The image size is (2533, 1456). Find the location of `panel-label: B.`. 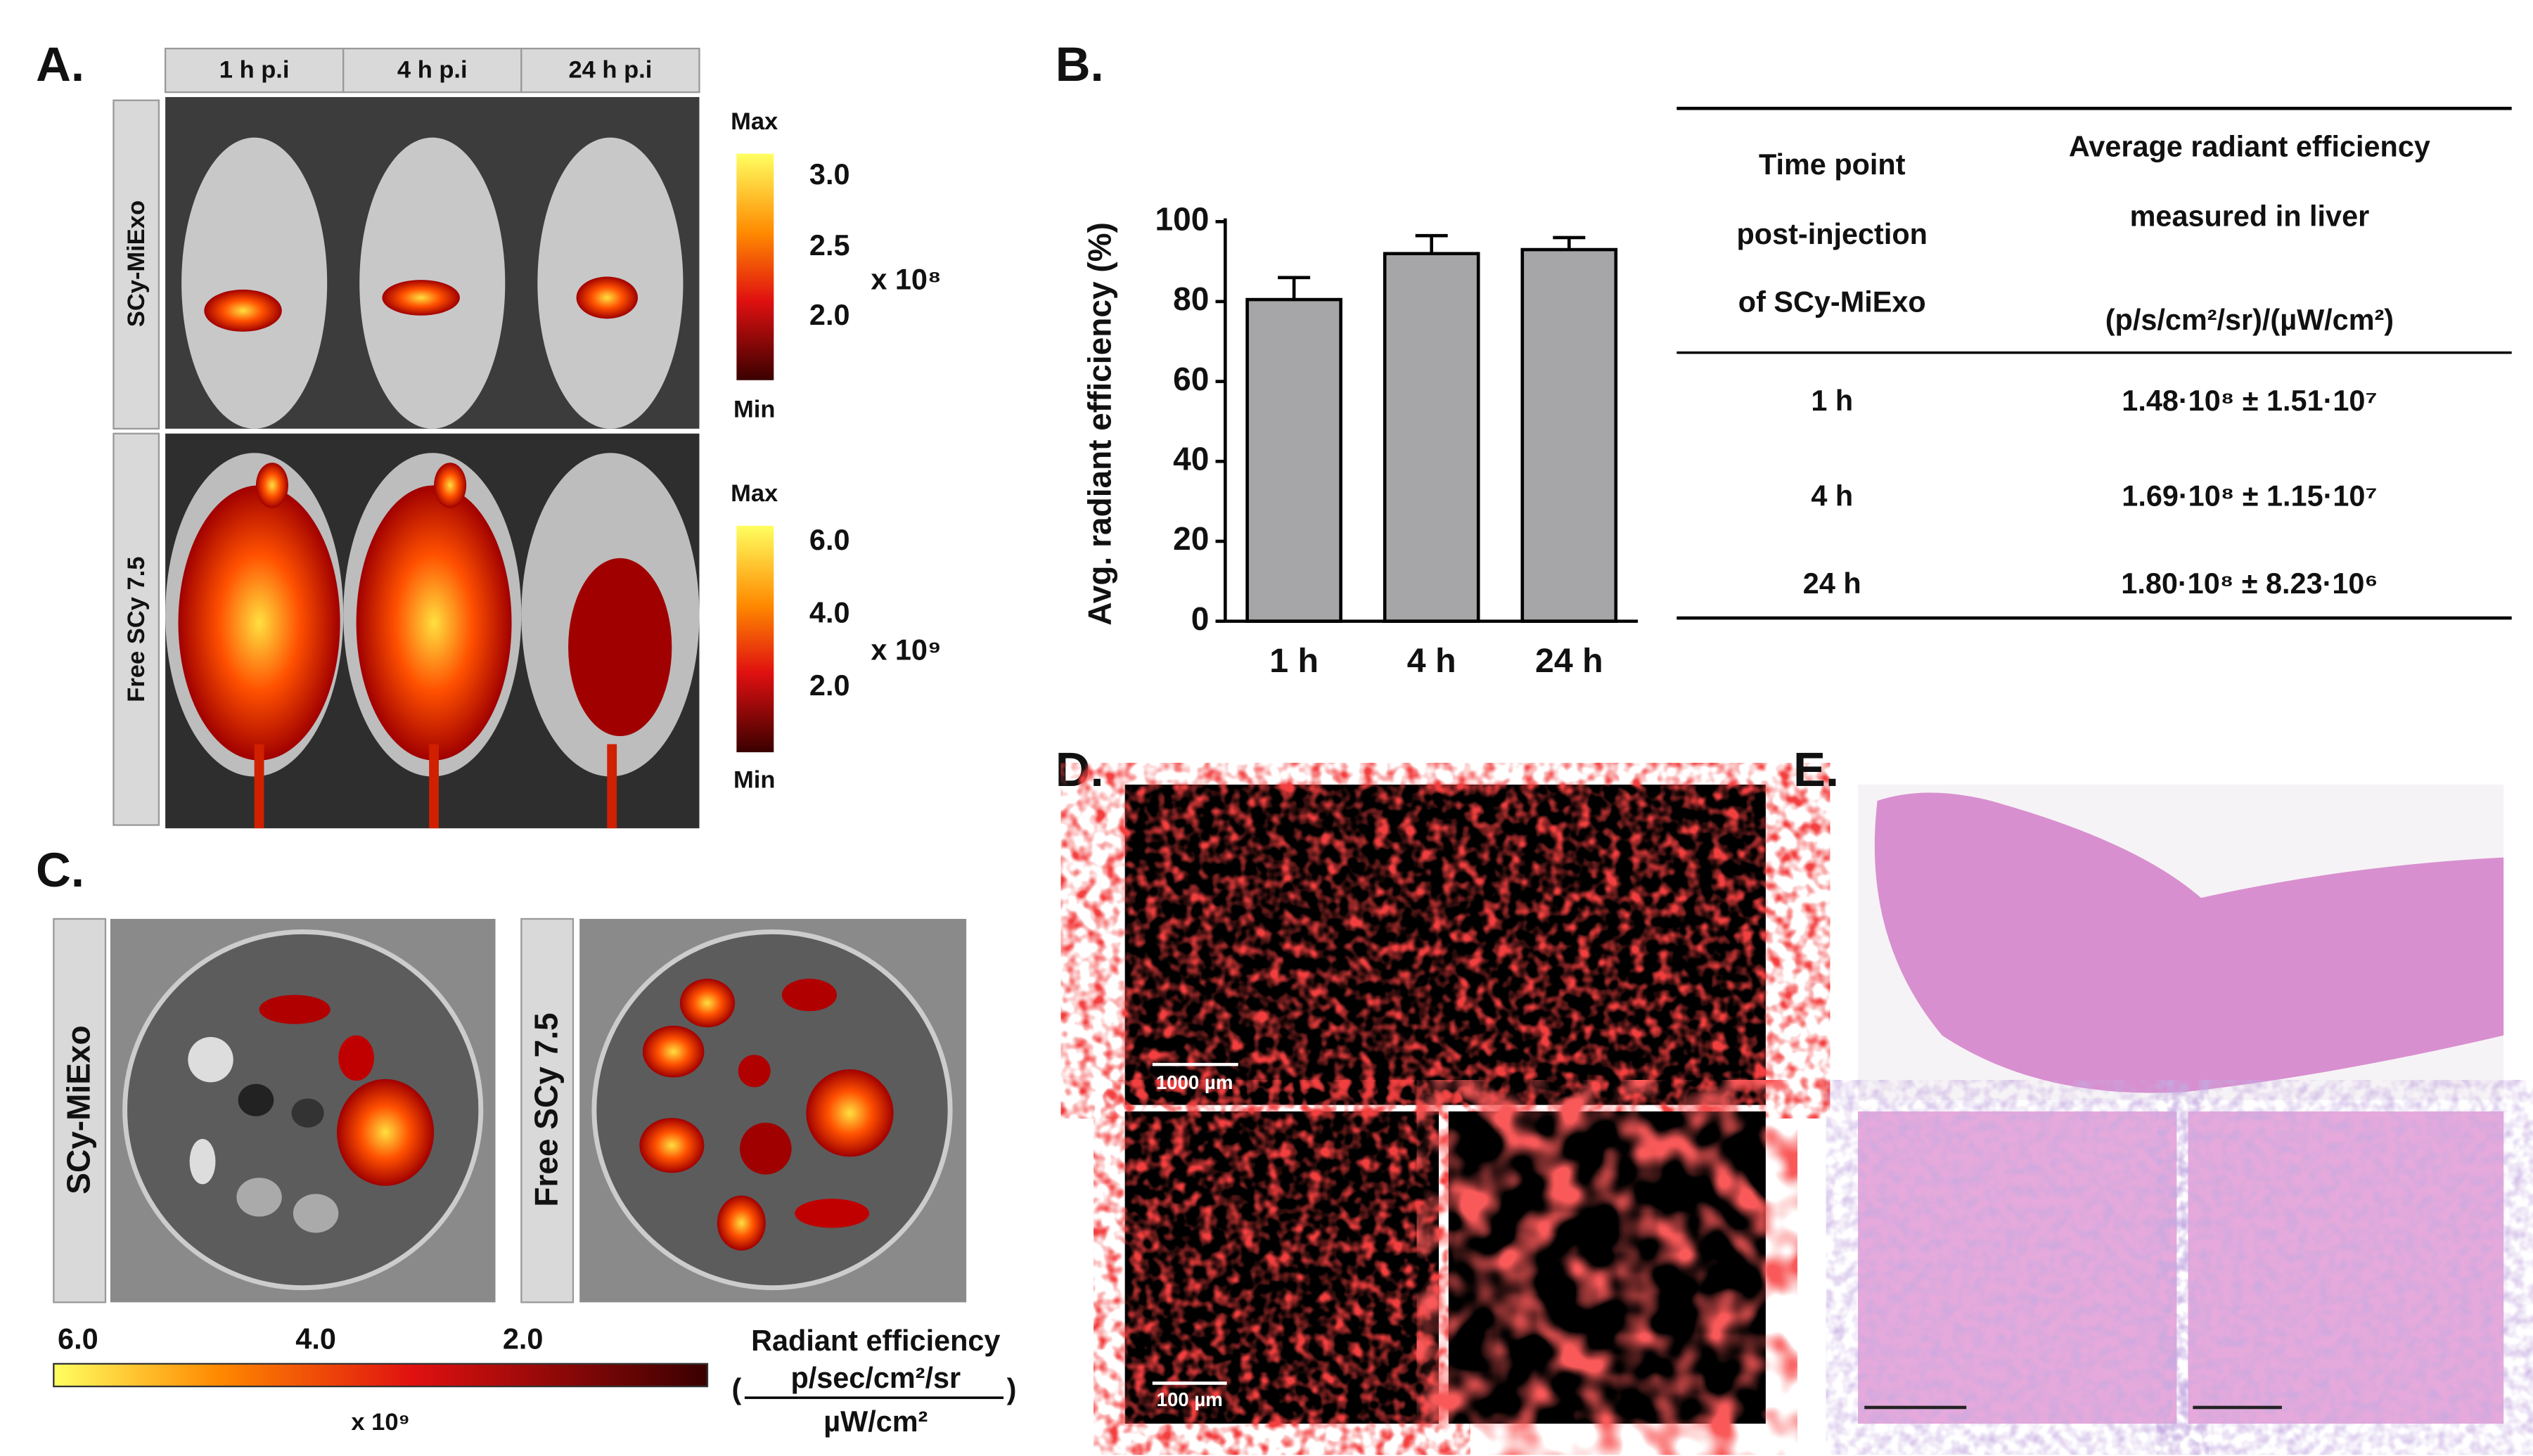

panel-label: B. is located at coordinates (1080, 64).